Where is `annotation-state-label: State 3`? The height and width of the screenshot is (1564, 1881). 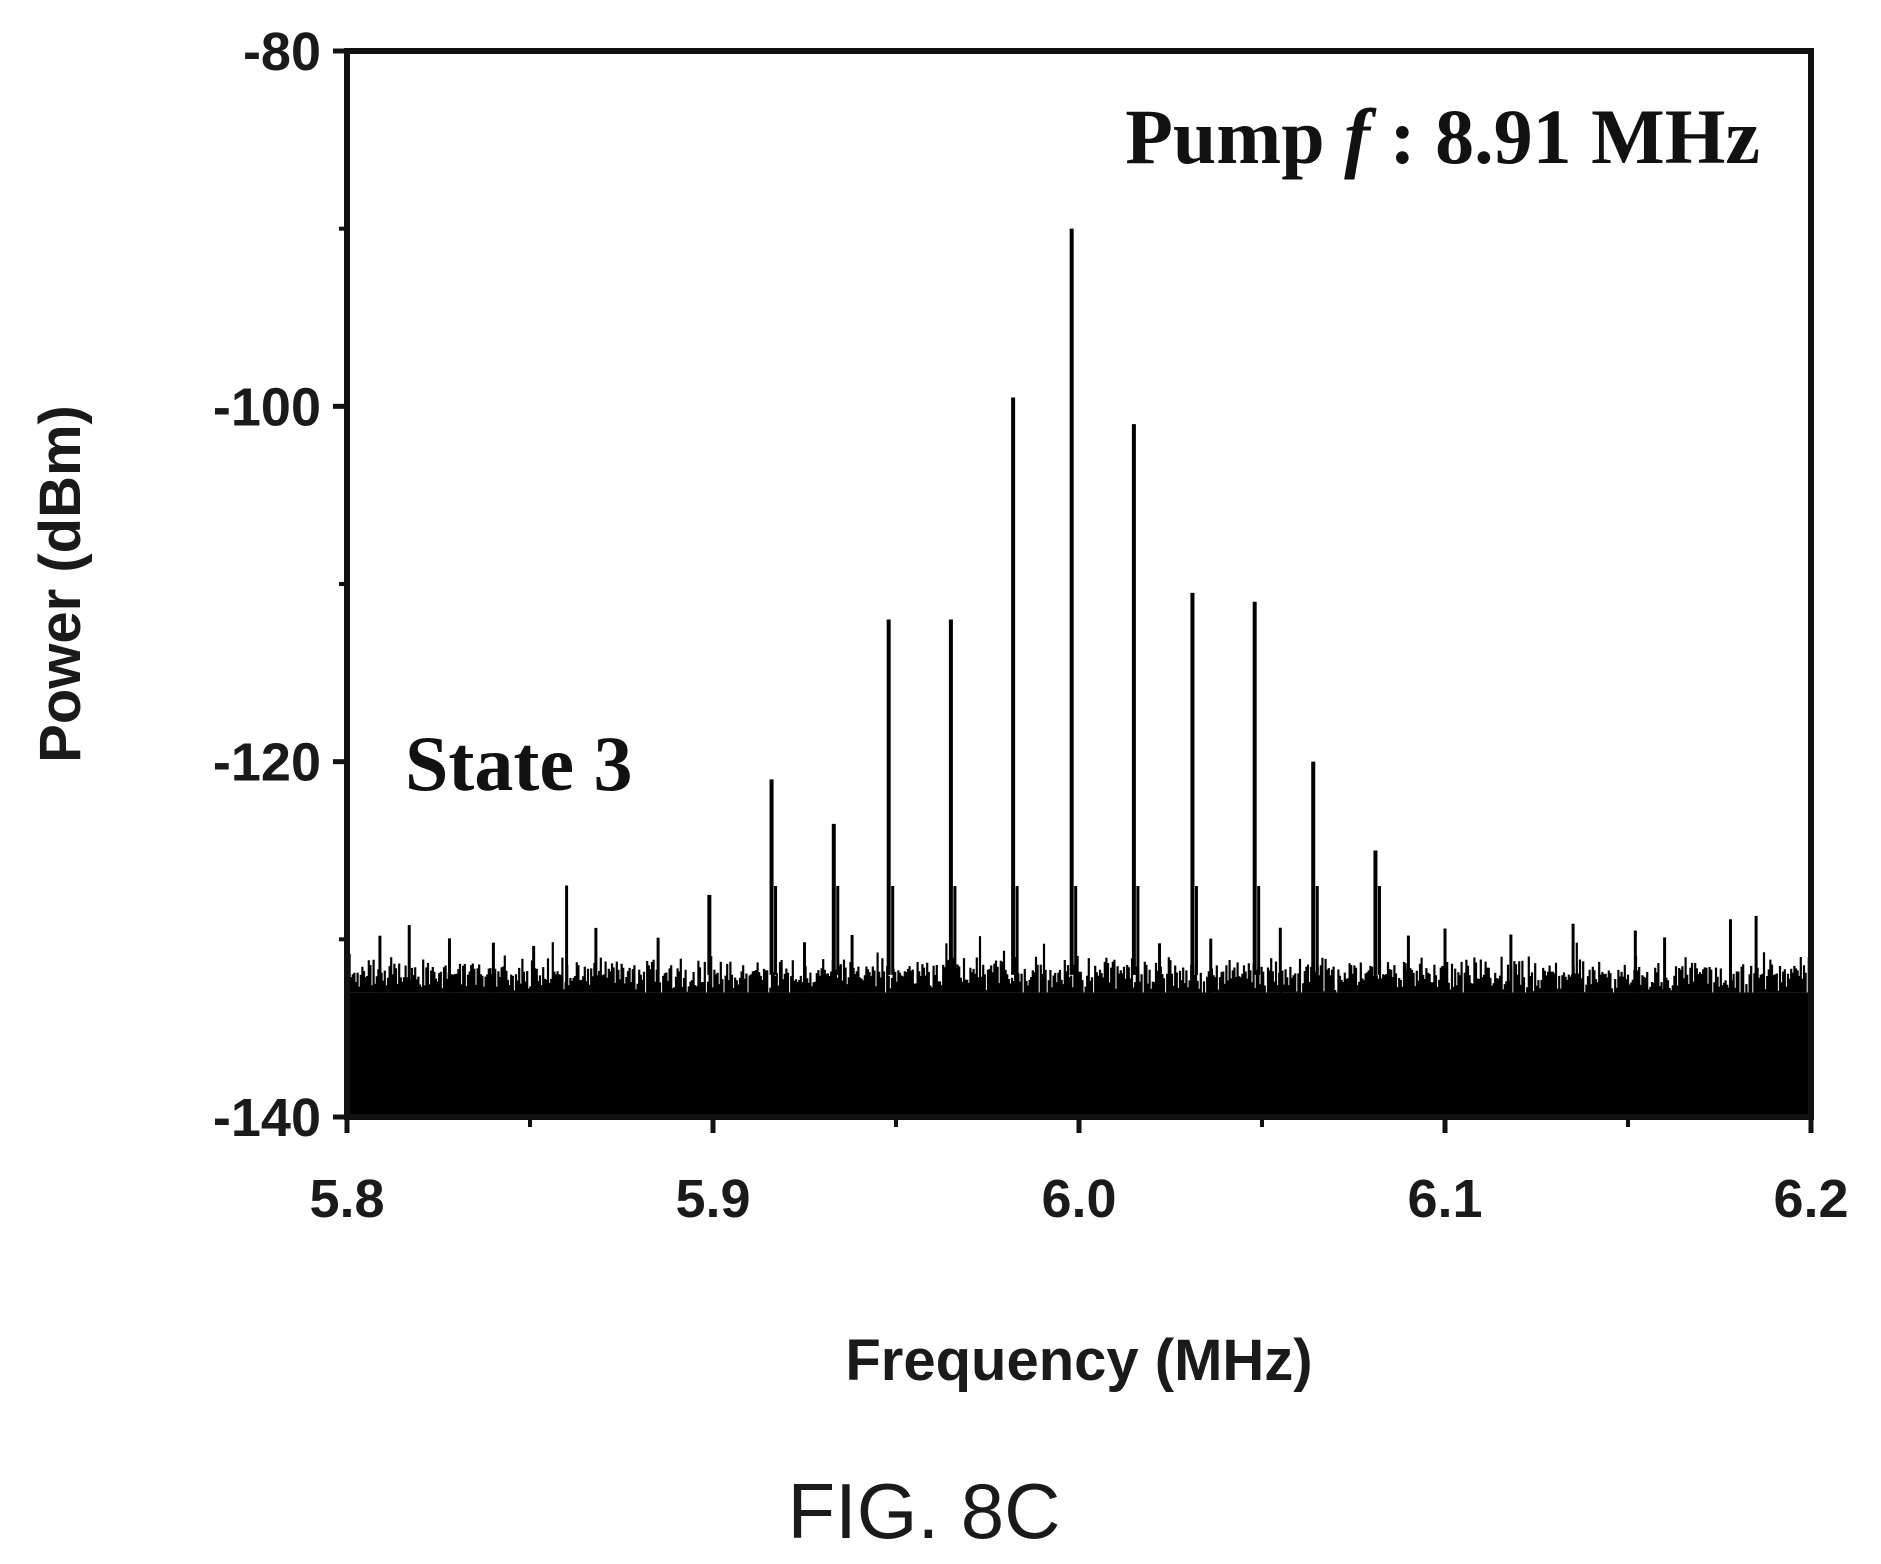 annotation-state-label: State 3 is located at coordinates (518, 763).